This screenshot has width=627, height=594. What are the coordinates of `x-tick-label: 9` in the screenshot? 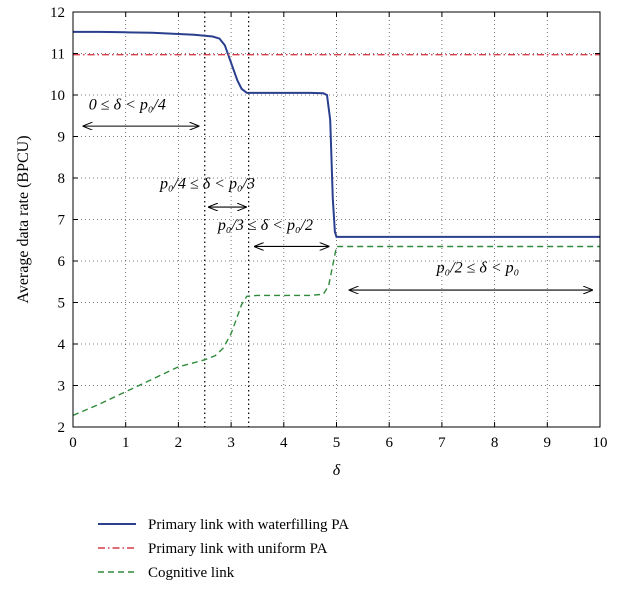 It's located at (548, 443).